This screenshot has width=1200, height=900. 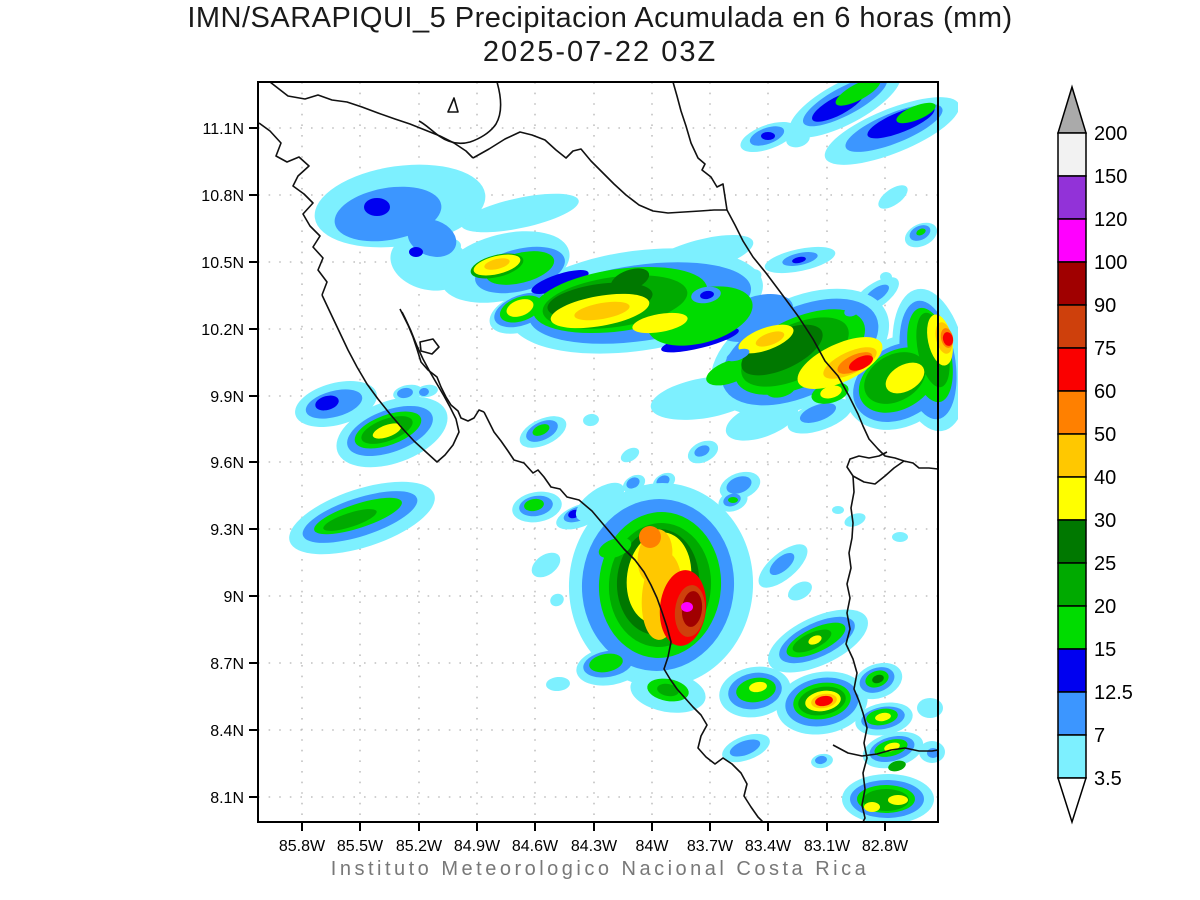 I want to click on x-tick-label: 84.3W, so click(x=594, y=846).